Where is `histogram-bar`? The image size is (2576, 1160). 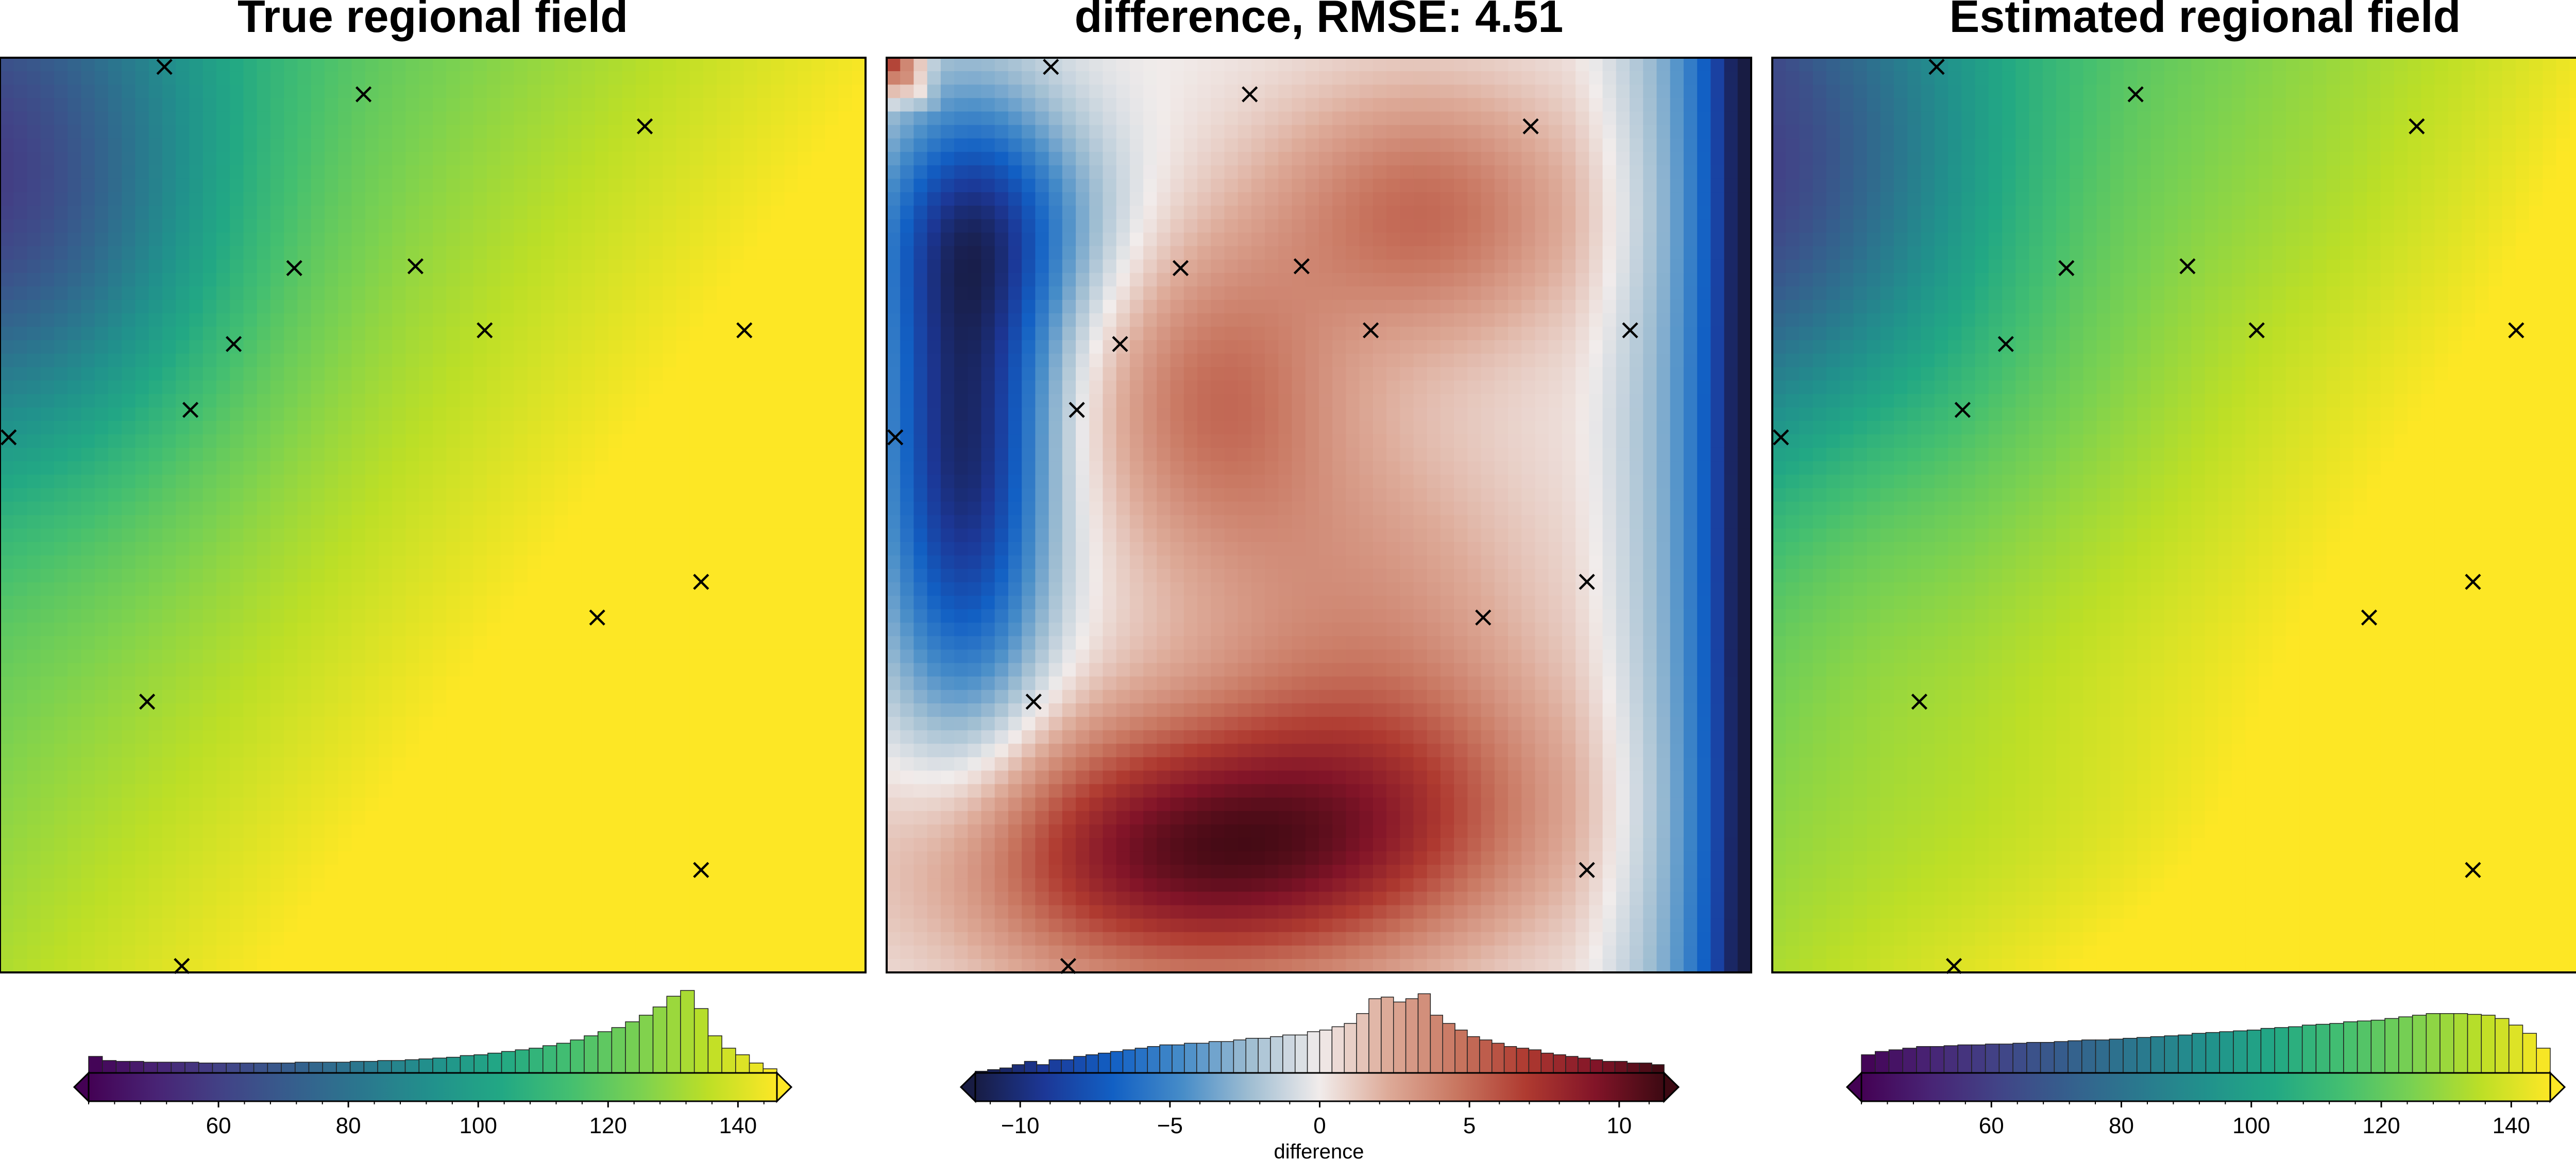
histogram-bar is located at coordinates (302, 1067).